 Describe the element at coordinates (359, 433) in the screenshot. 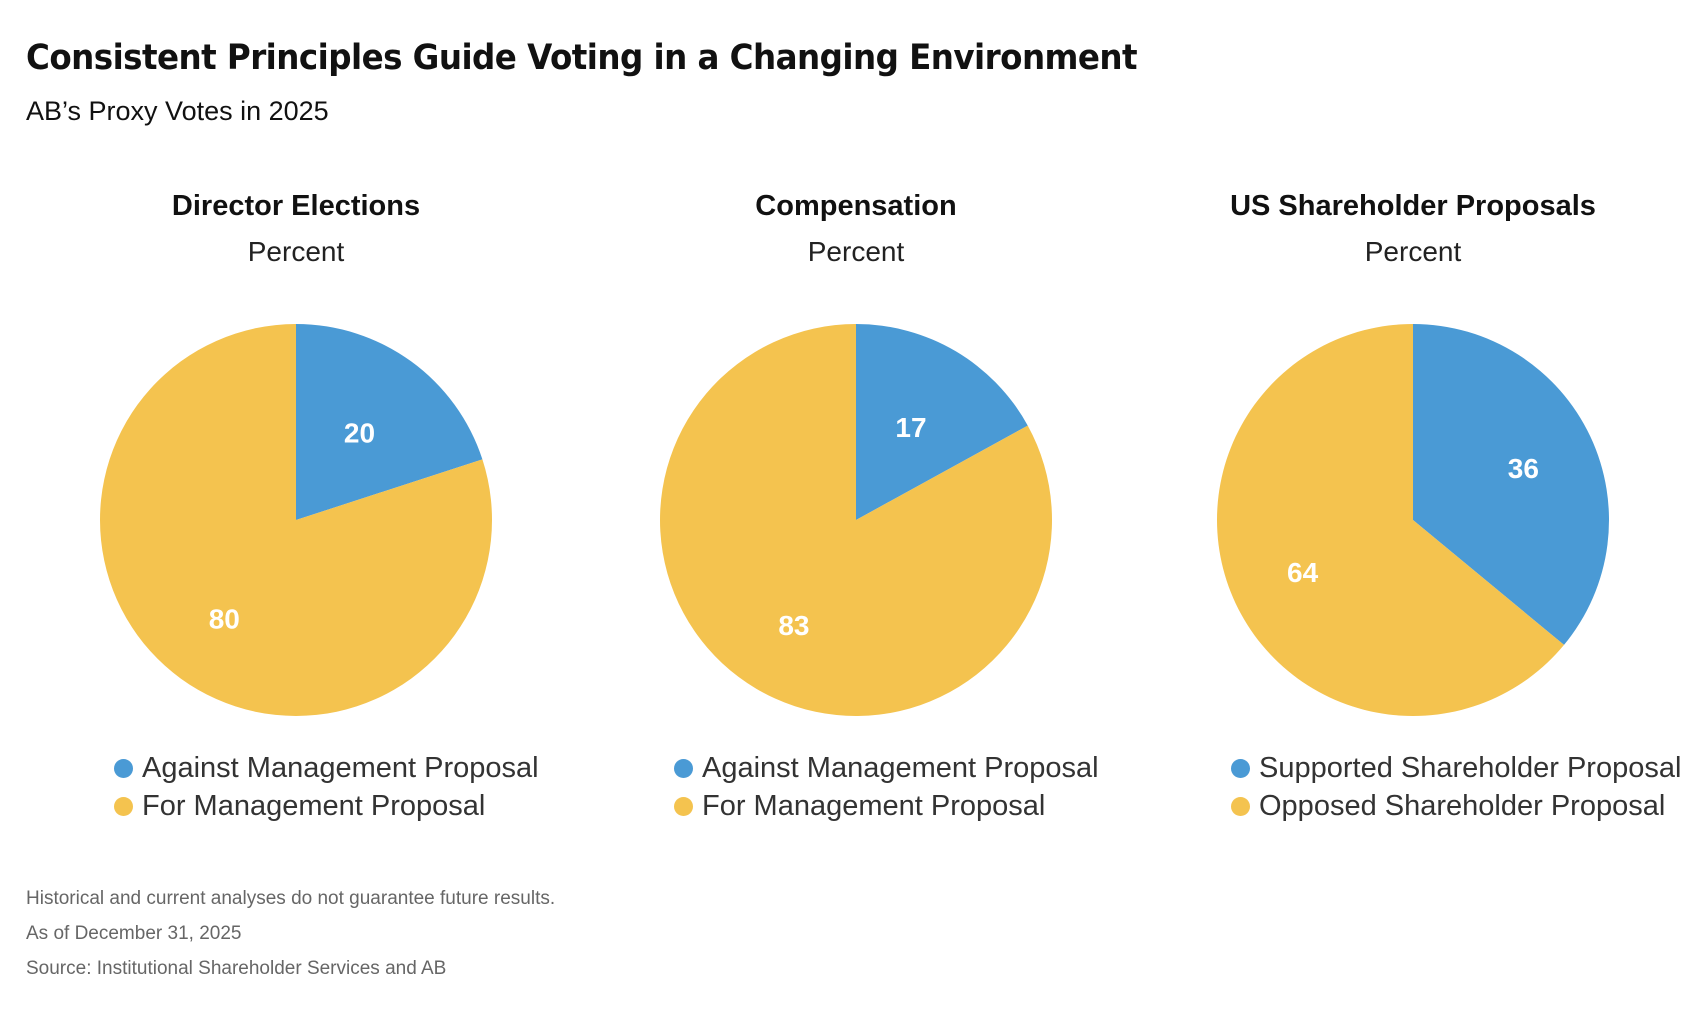

I see `pie-value-label: 20` at that location.